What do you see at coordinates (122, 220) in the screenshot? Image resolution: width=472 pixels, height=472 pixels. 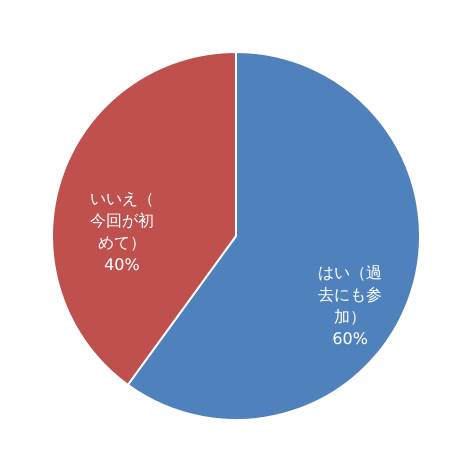 I see `slice-label: いいえ（今回が初めて）` at bounding box center [122, 220].